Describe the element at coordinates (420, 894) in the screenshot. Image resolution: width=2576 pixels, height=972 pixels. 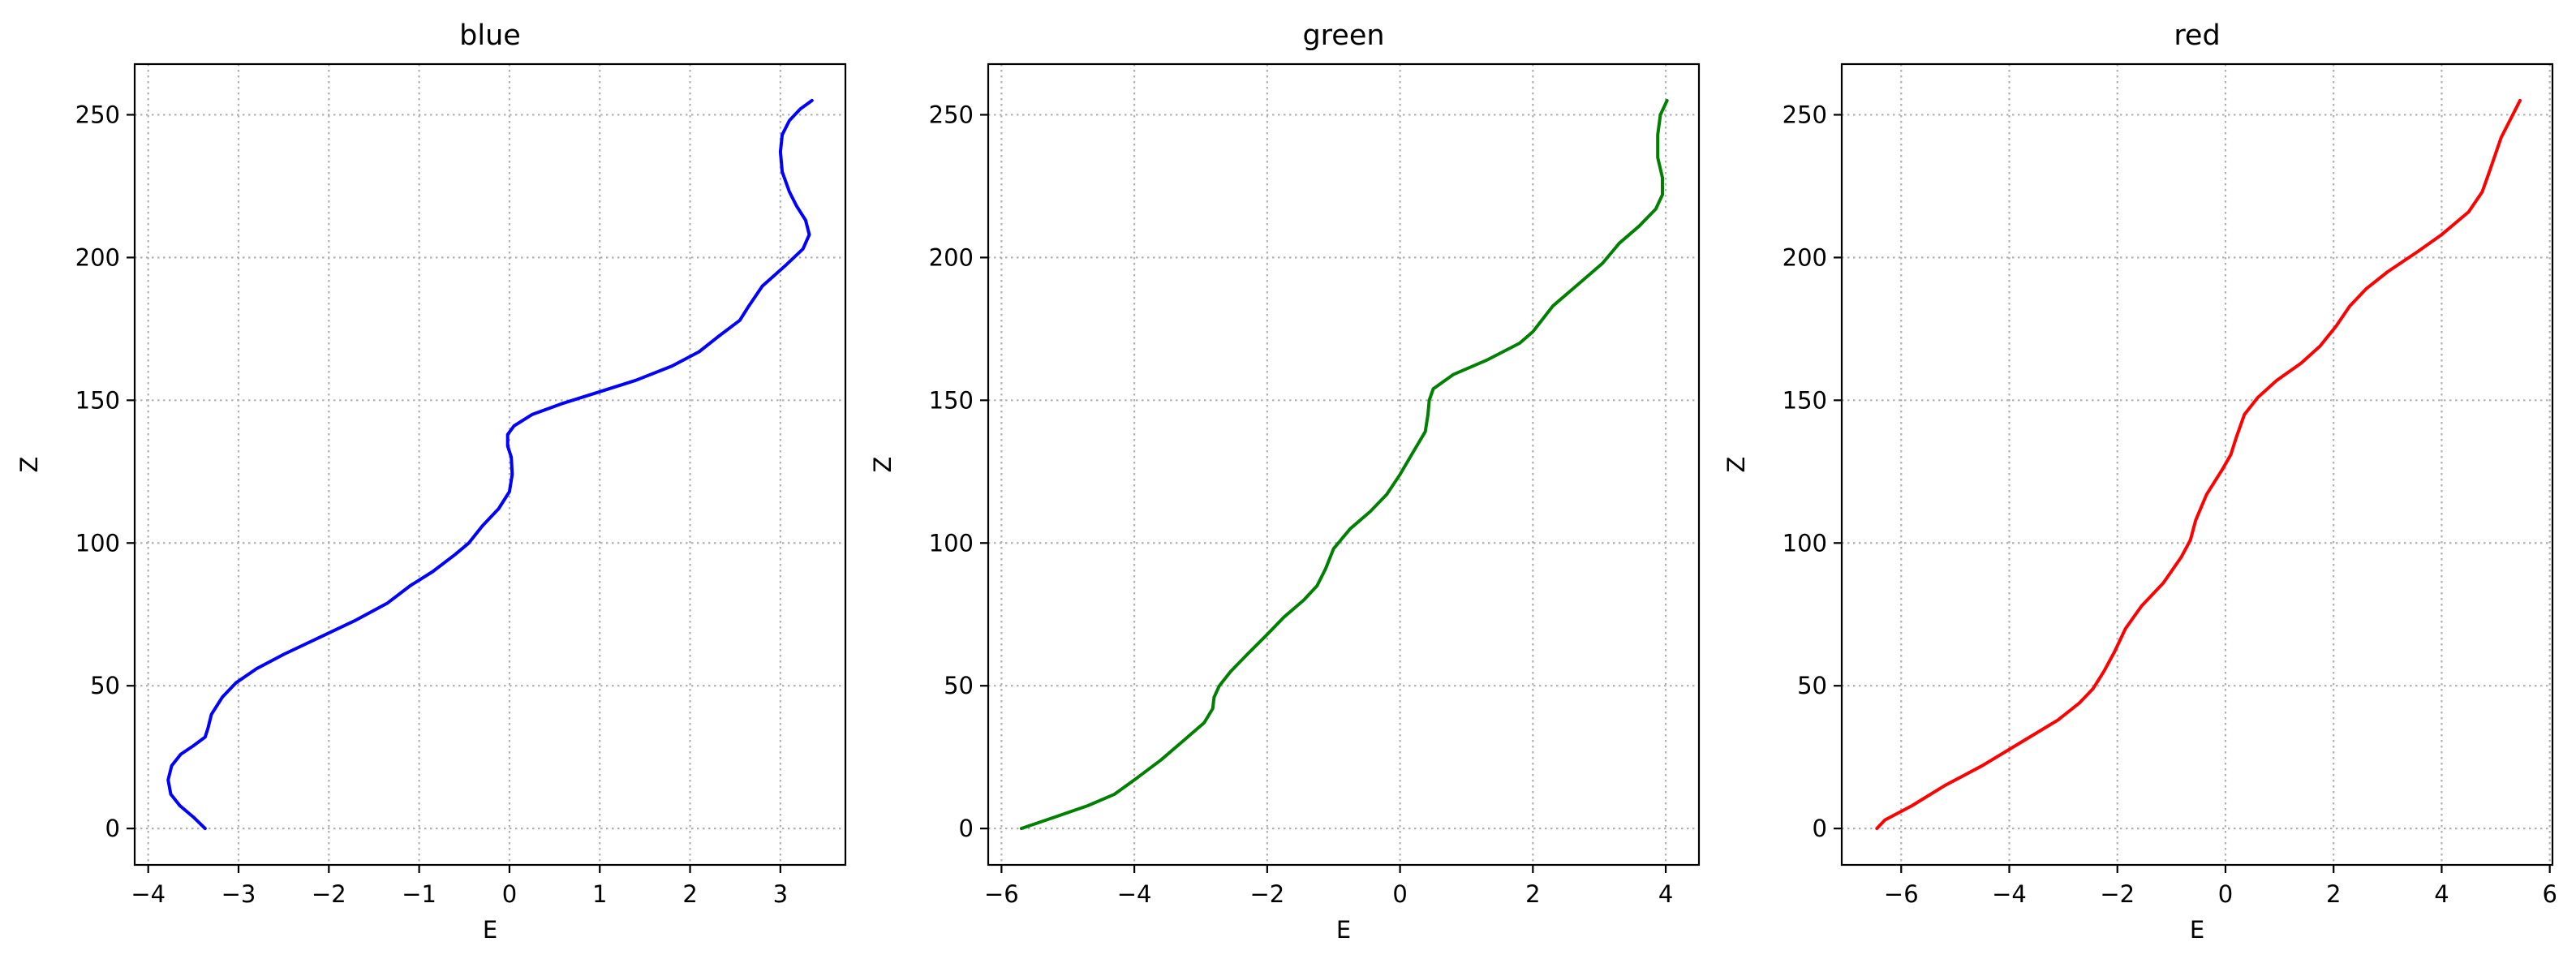
I see `x-tick-label: −1` at that location.